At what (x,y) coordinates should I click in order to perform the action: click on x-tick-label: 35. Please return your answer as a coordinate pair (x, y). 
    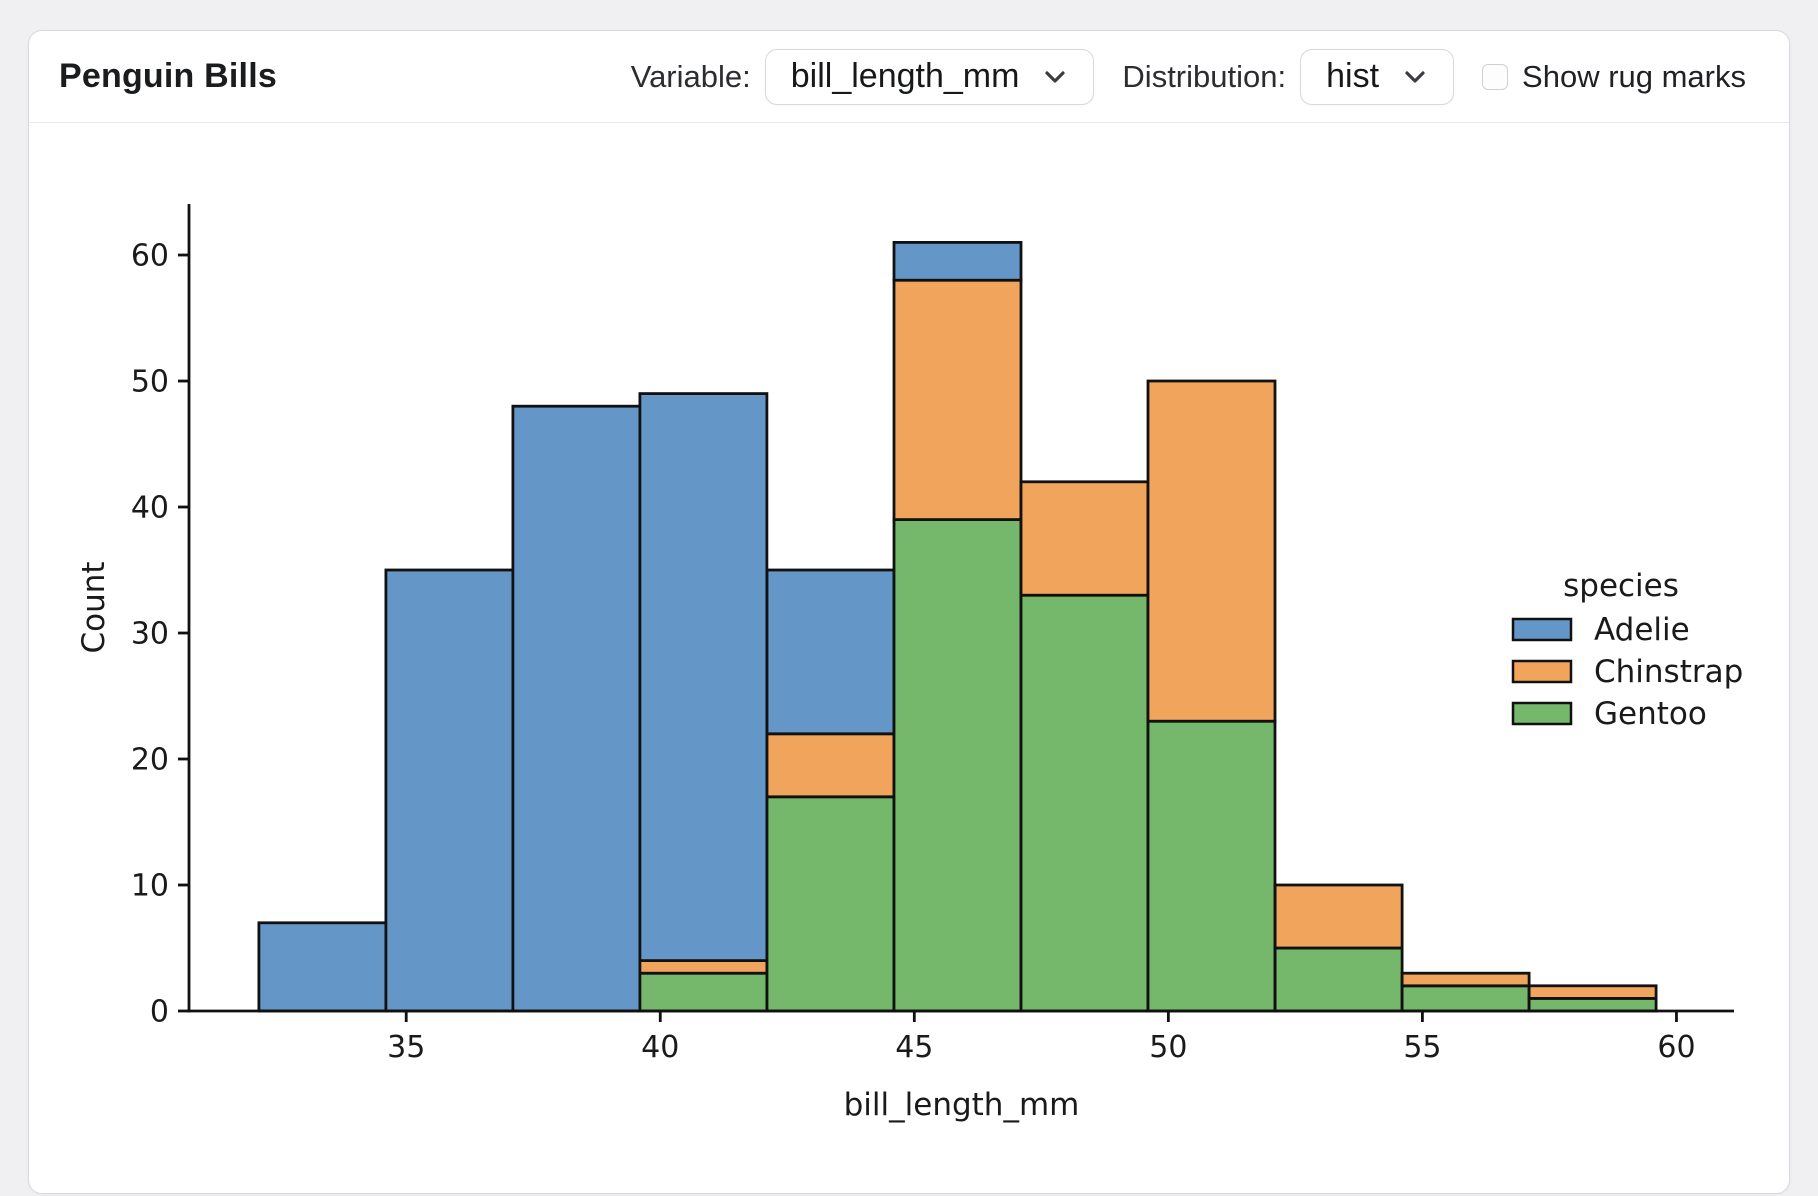
    Looking at the image, I should click on (406, 1047).